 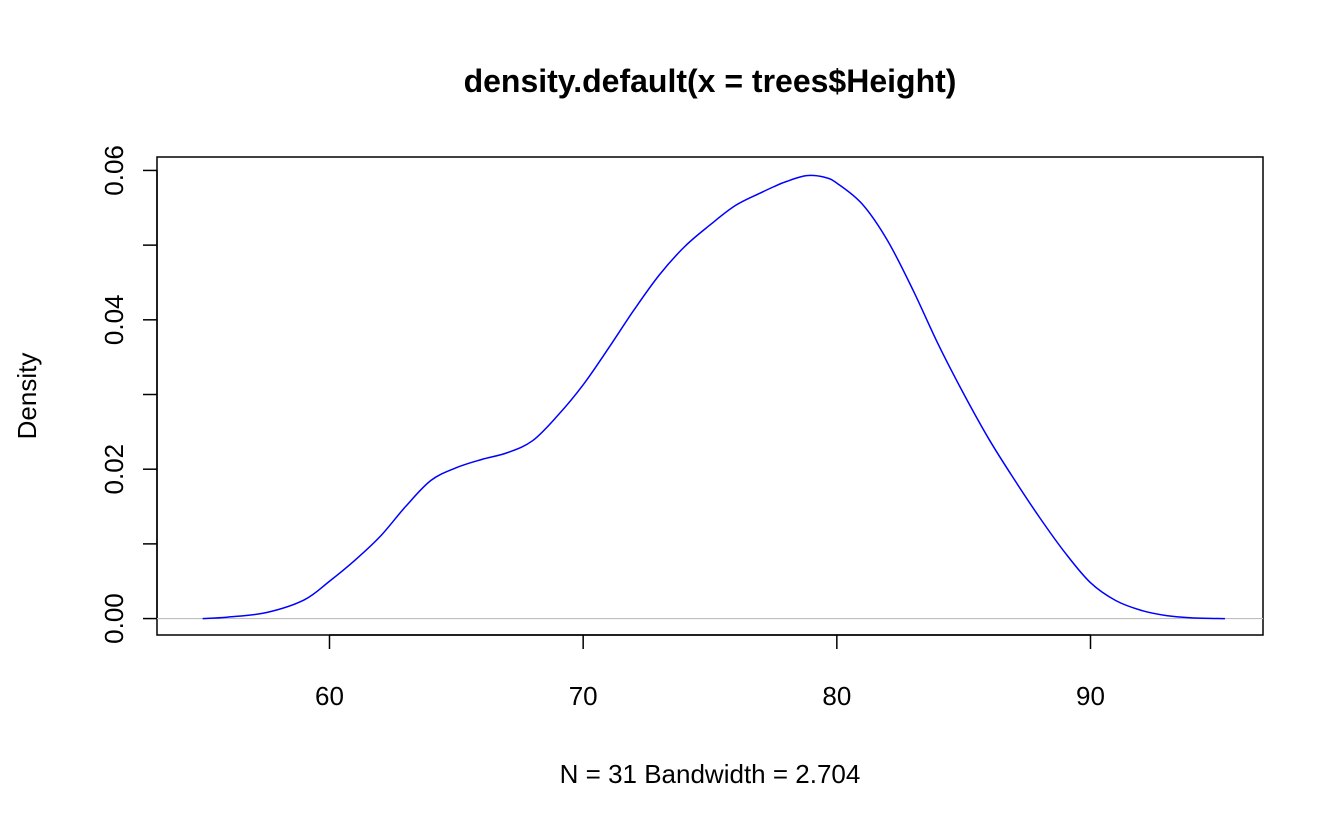 What do you see at coordinates (583, 696) in the screenshot?
I see `x-tick-label: 70` at bounding box center [583, 696].